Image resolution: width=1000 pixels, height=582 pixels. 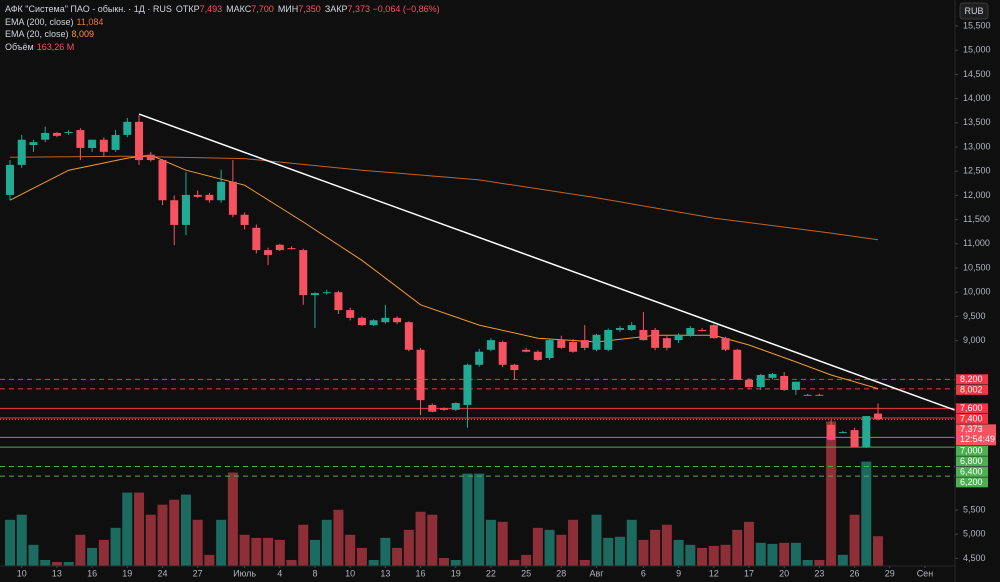 I want to click on last-price-label: 7,373, so click(x=971, y=429).